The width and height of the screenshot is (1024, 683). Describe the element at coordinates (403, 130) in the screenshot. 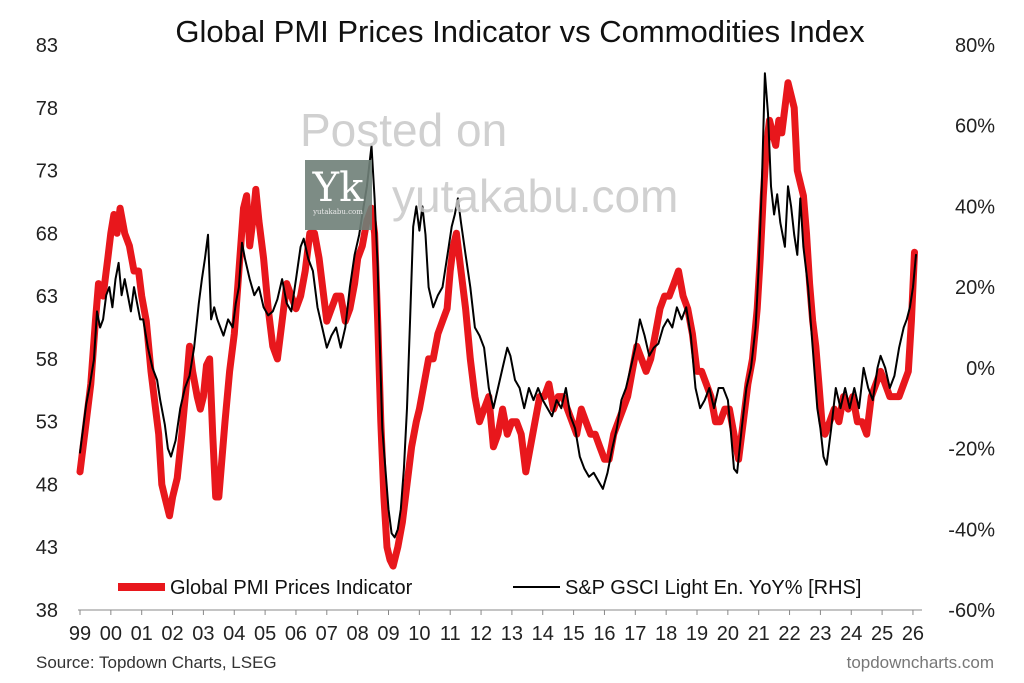

I see `watermark-line1: Posted on` at that location.